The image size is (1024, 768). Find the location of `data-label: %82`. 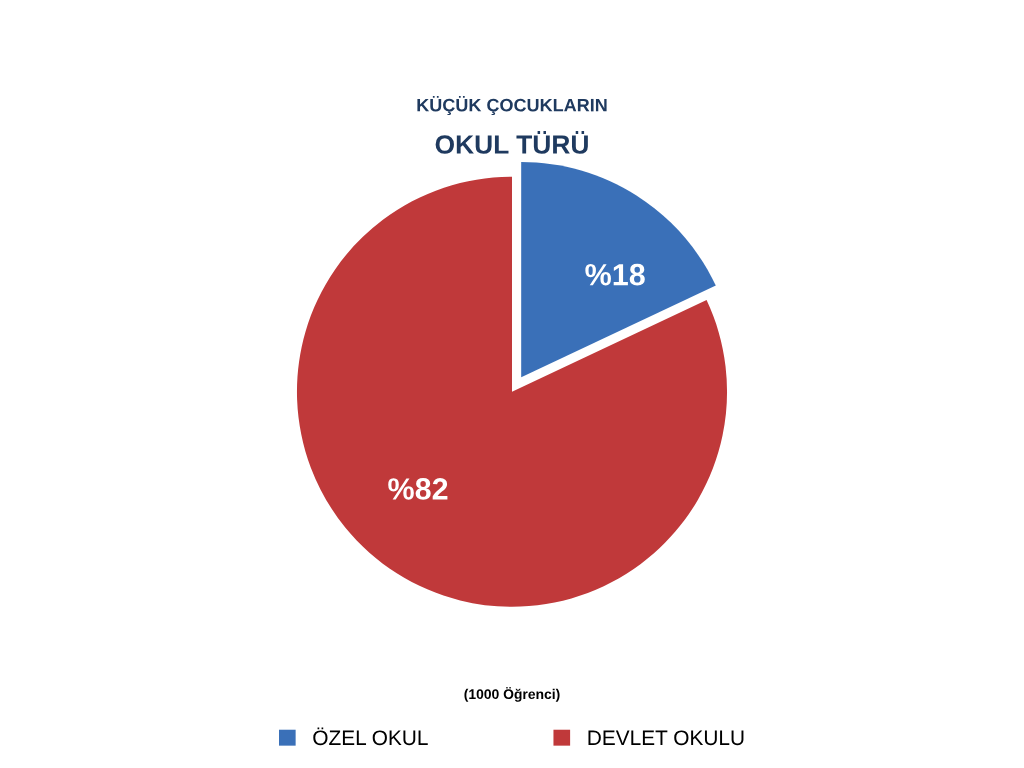

data-label: %82 is located at coordinates (418, 489).